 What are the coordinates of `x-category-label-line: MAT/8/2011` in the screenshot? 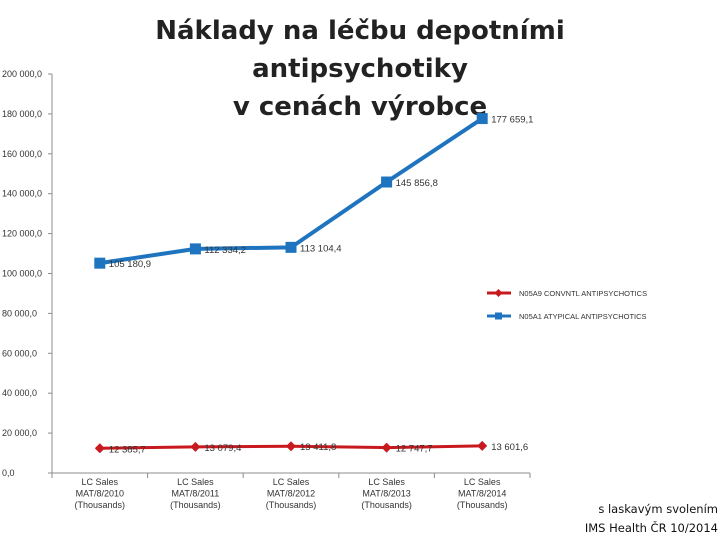 It's located at (196, 494).